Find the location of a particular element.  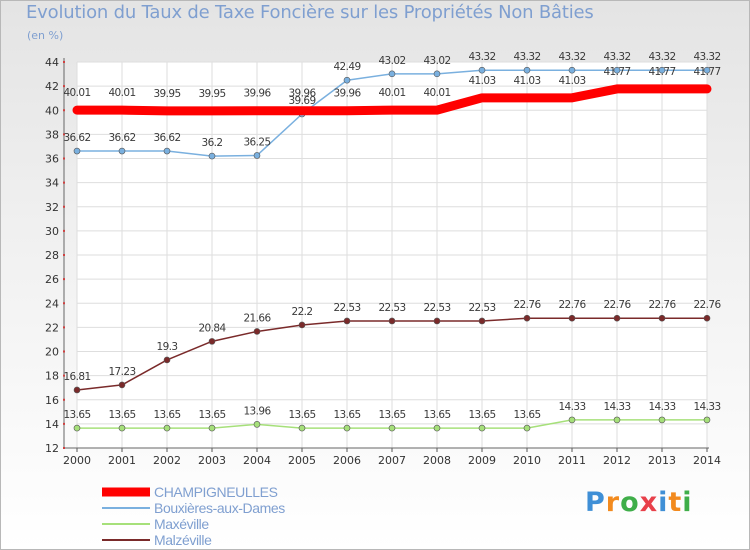

legend-swatch is located at coordinates (126, 524).